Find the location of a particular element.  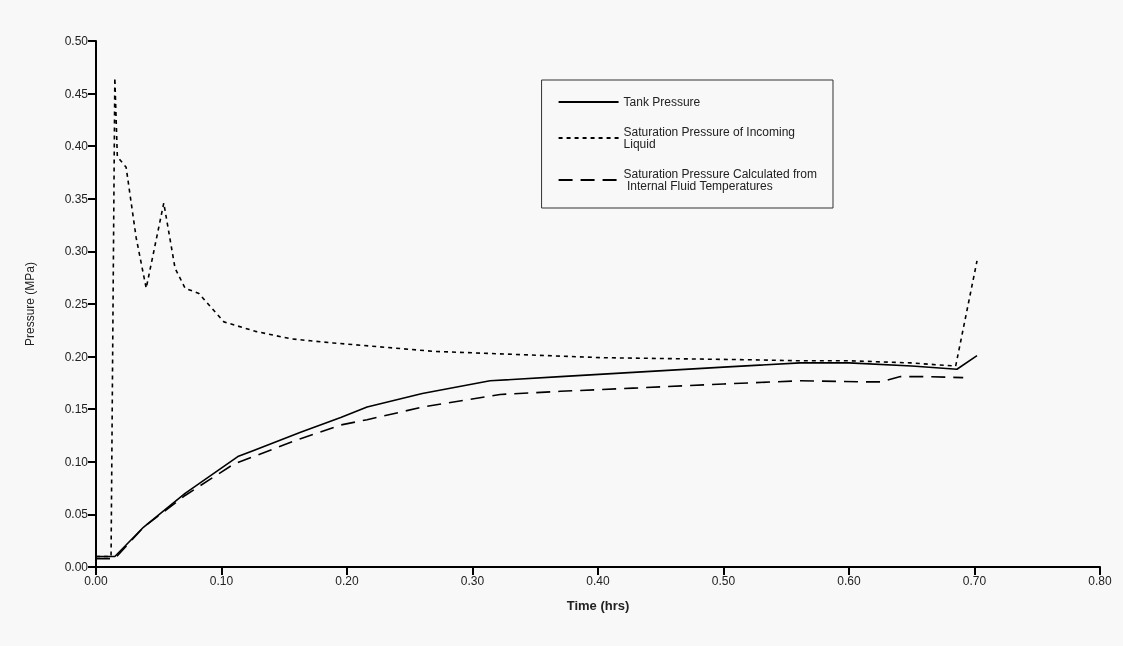

y-tick-label: 0.35 is located at coordinates (76, 198).